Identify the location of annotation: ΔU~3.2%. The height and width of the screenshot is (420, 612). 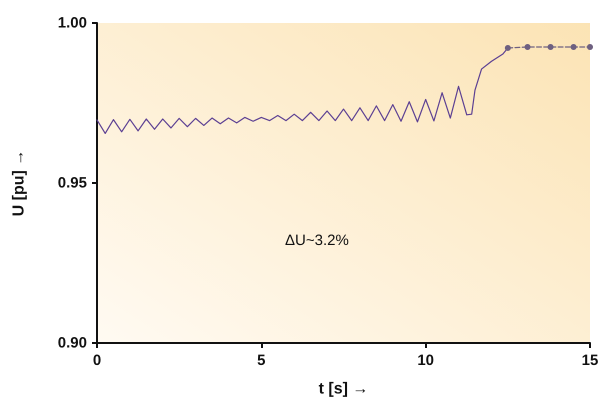
(317, 240).